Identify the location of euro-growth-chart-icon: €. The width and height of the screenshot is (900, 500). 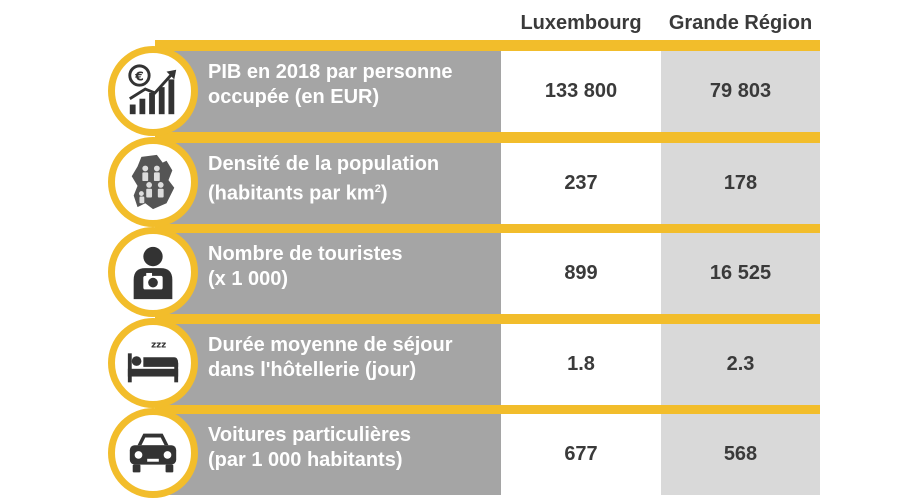
(153, 91).